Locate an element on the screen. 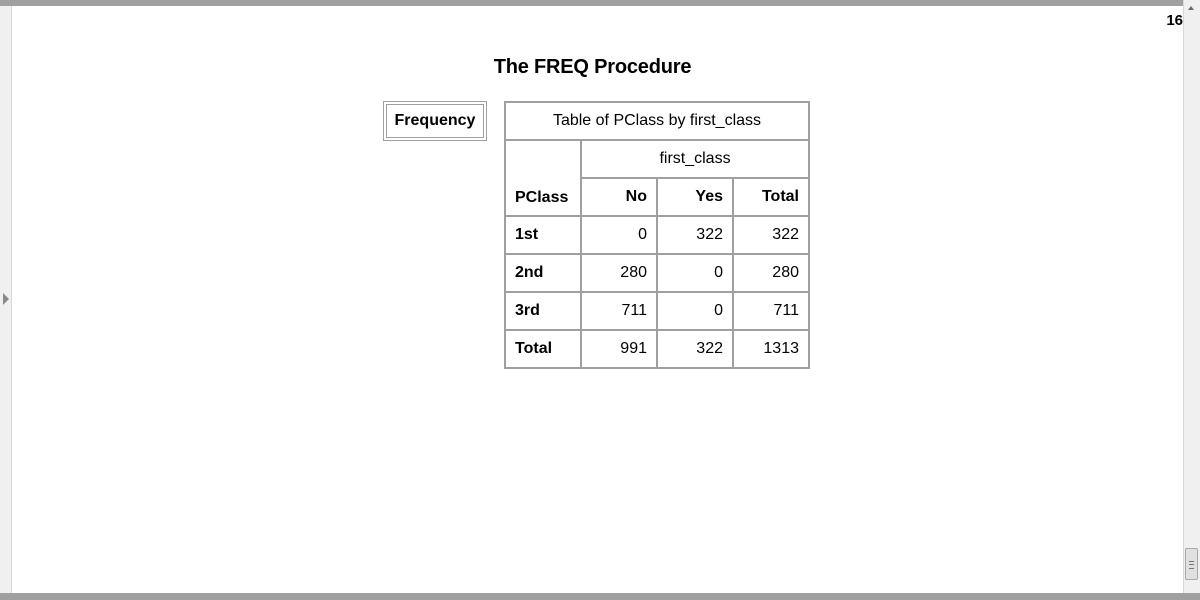 Image resolution: width=1200 pixels, height=600 pixels. table-total-row: Total 991 322 1313 is located at coordinates (657, 349).